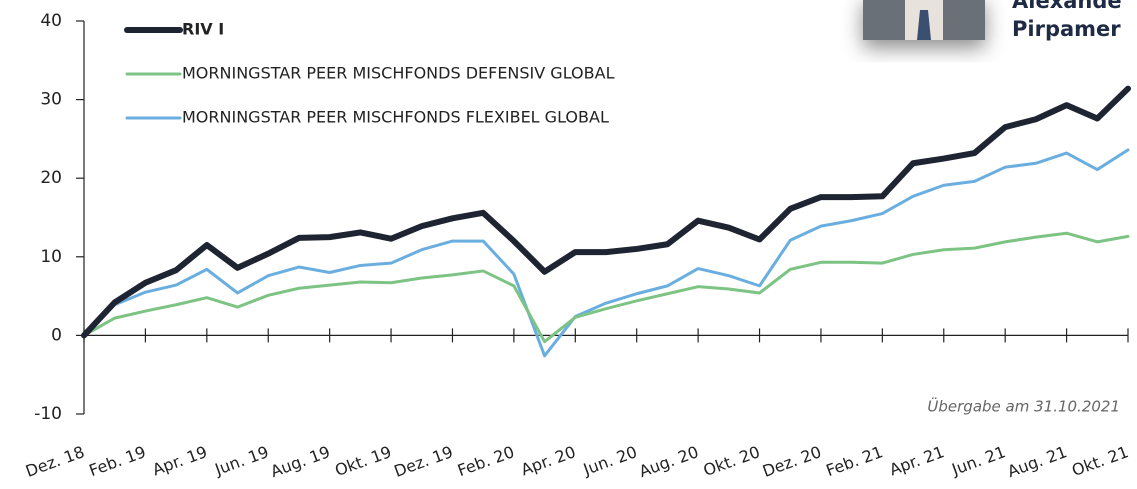 The image size is (1137, 489). What do you see at coordinates (51, 178) in the screenshot?
I see `y-tick-label: 20` at bounding box center [51, 178].